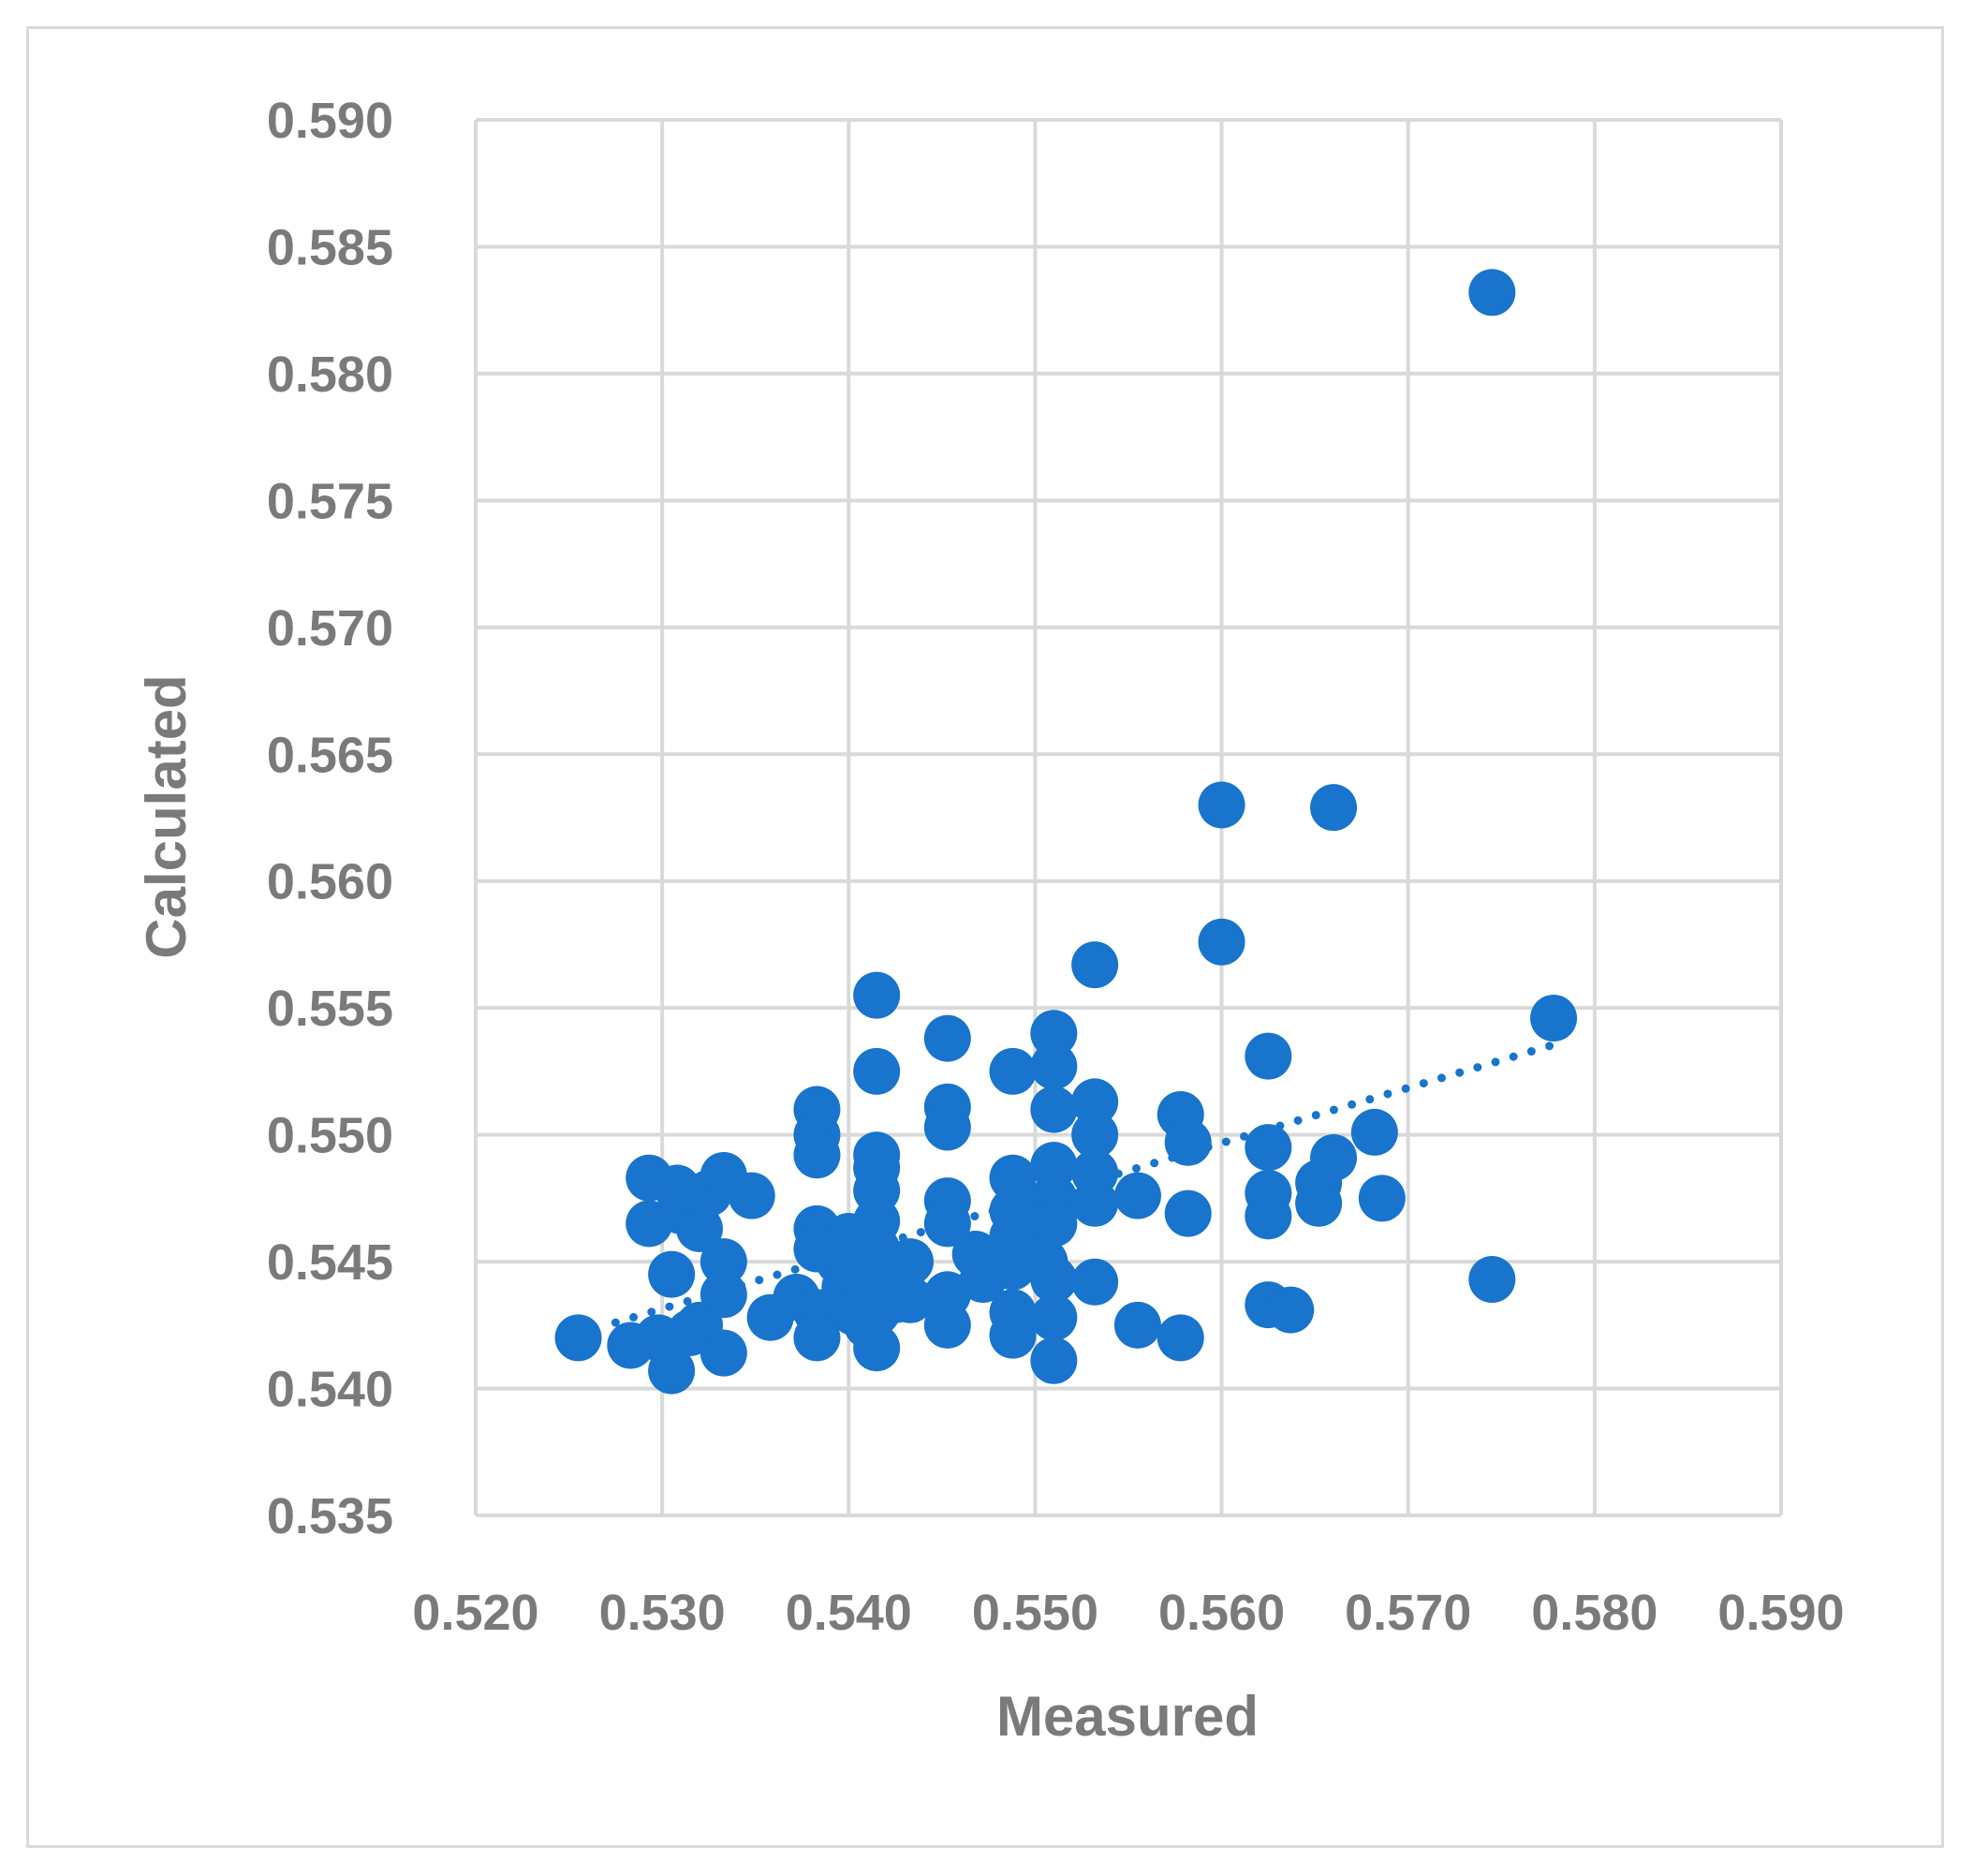  Describe the element at coordinates (1780, 1613) in the screenshot. I see `x-tick-label: 0.590` at that location.